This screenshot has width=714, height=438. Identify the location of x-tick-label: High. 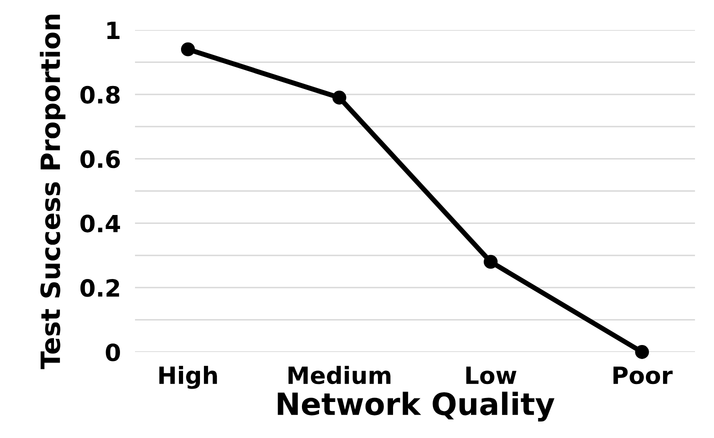
(188, 377).